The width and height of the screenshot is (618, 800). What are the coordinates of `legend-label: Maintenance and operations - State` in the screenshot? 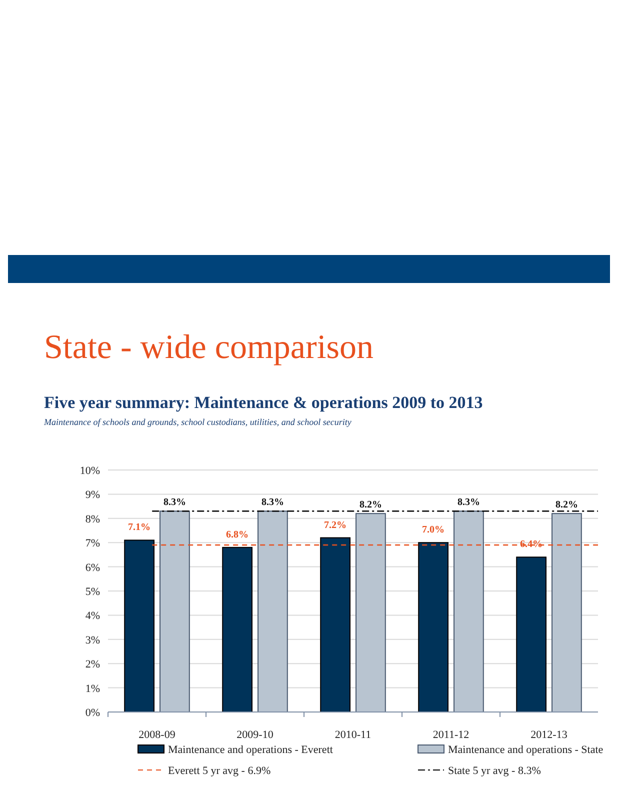 It's located at (526, 750).